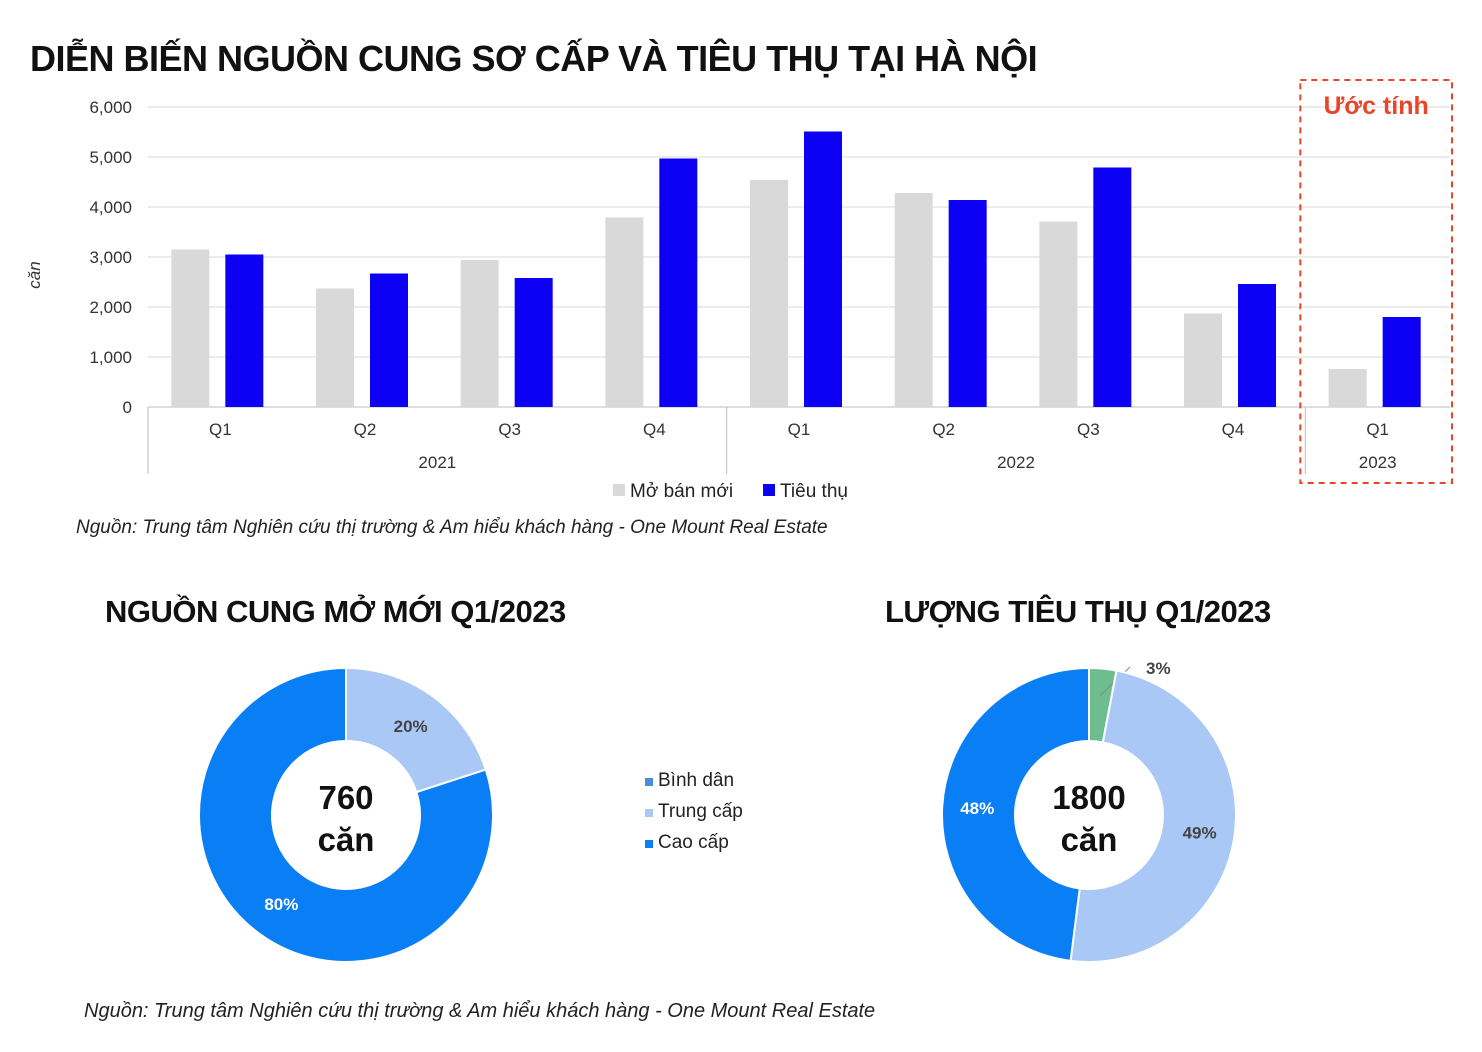 Image resolution: width=1482 pixels, height=1052 pixels. I want to click on y-tick-label: 2,000, so click(110, 307).